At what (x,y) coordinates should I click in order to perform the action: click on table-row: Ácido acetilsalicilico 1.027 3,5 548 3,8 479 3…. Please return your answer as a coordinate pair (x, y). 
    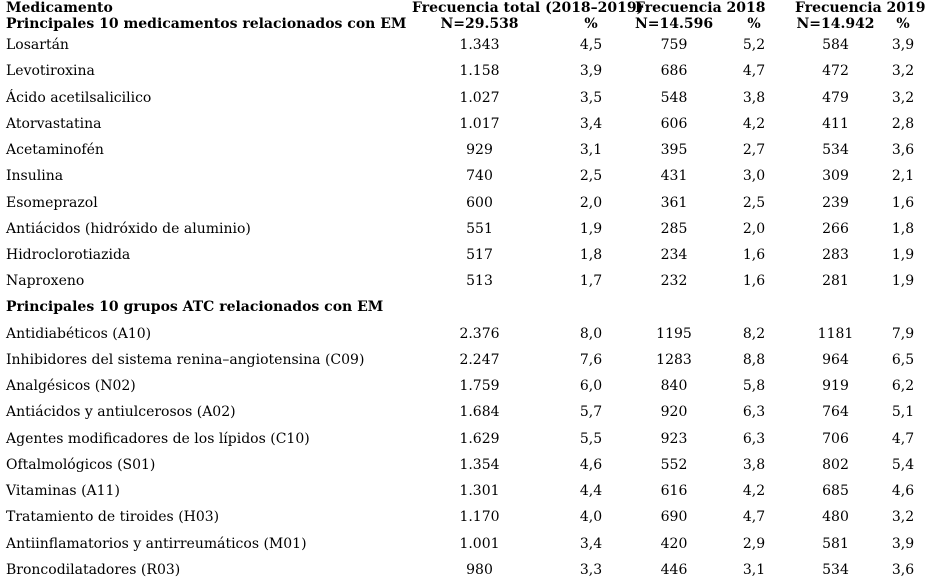
    Looking at the image, I should click on (465, 97).